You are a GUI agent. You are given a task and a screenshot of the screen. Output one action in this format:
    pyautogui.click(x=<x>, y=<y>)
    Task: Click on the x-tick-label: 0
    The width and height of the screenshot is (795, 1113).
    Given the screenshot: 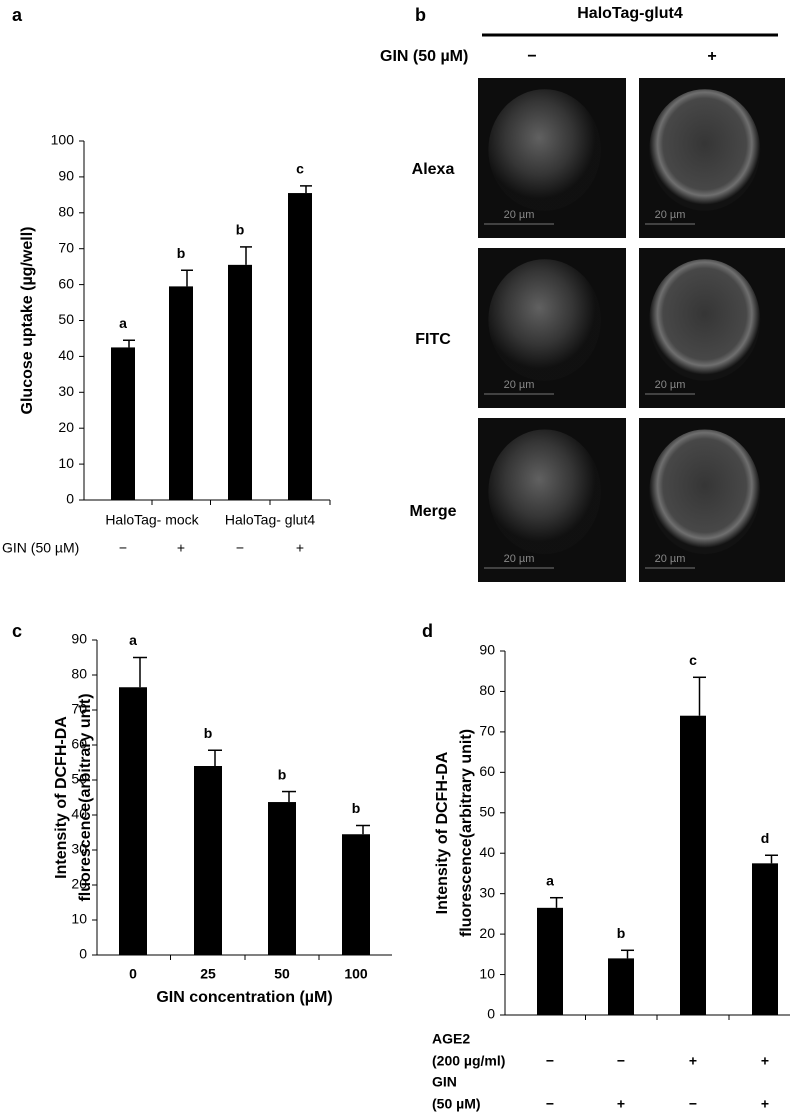 What is the action you would take?
    pyautogui.click(x=133, y=974)
    